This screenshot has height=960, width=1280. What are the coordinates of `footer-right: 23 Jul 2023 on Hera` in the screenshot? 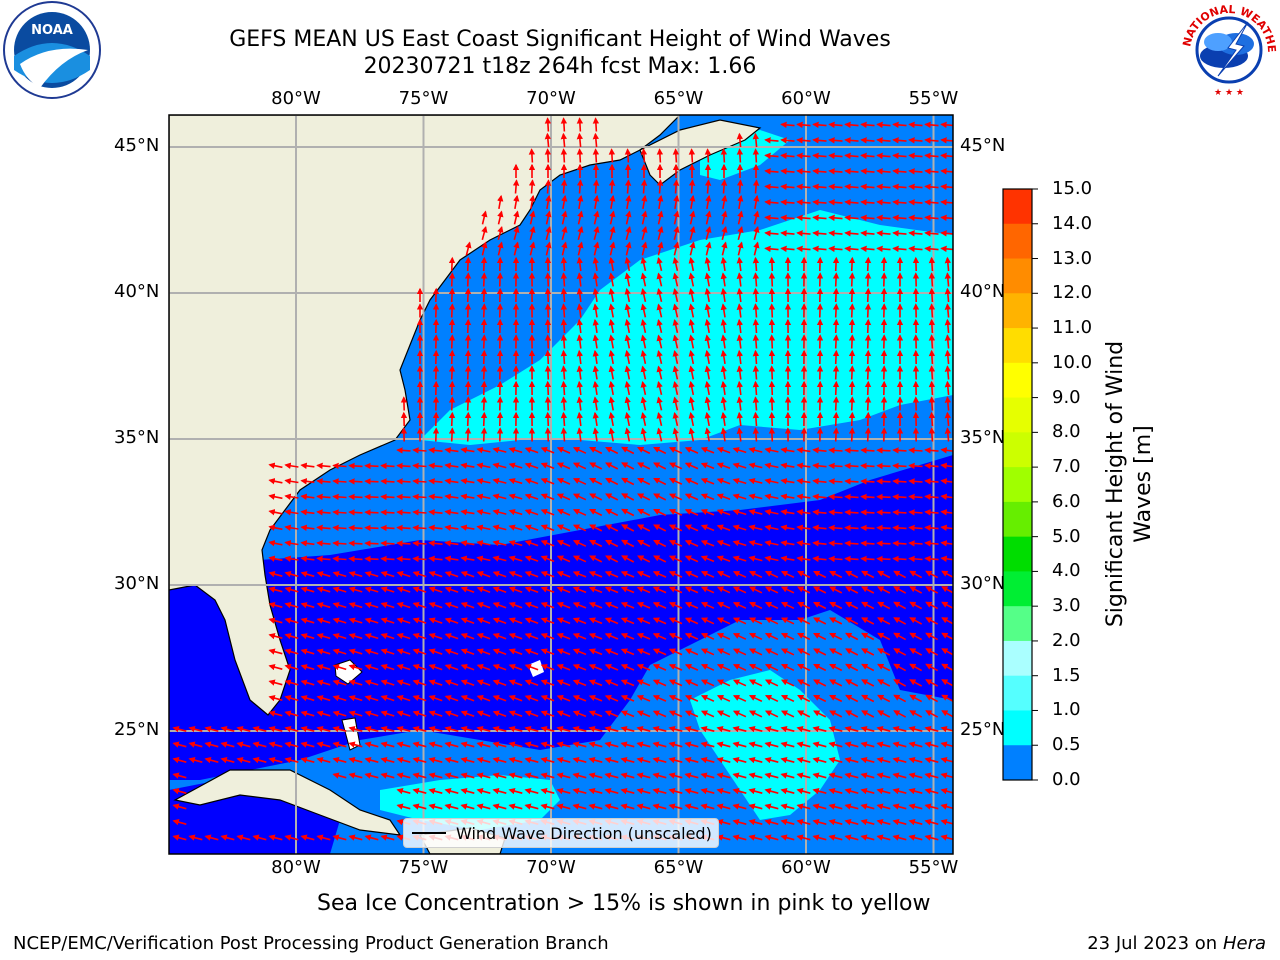 It's located at (1176, 943).